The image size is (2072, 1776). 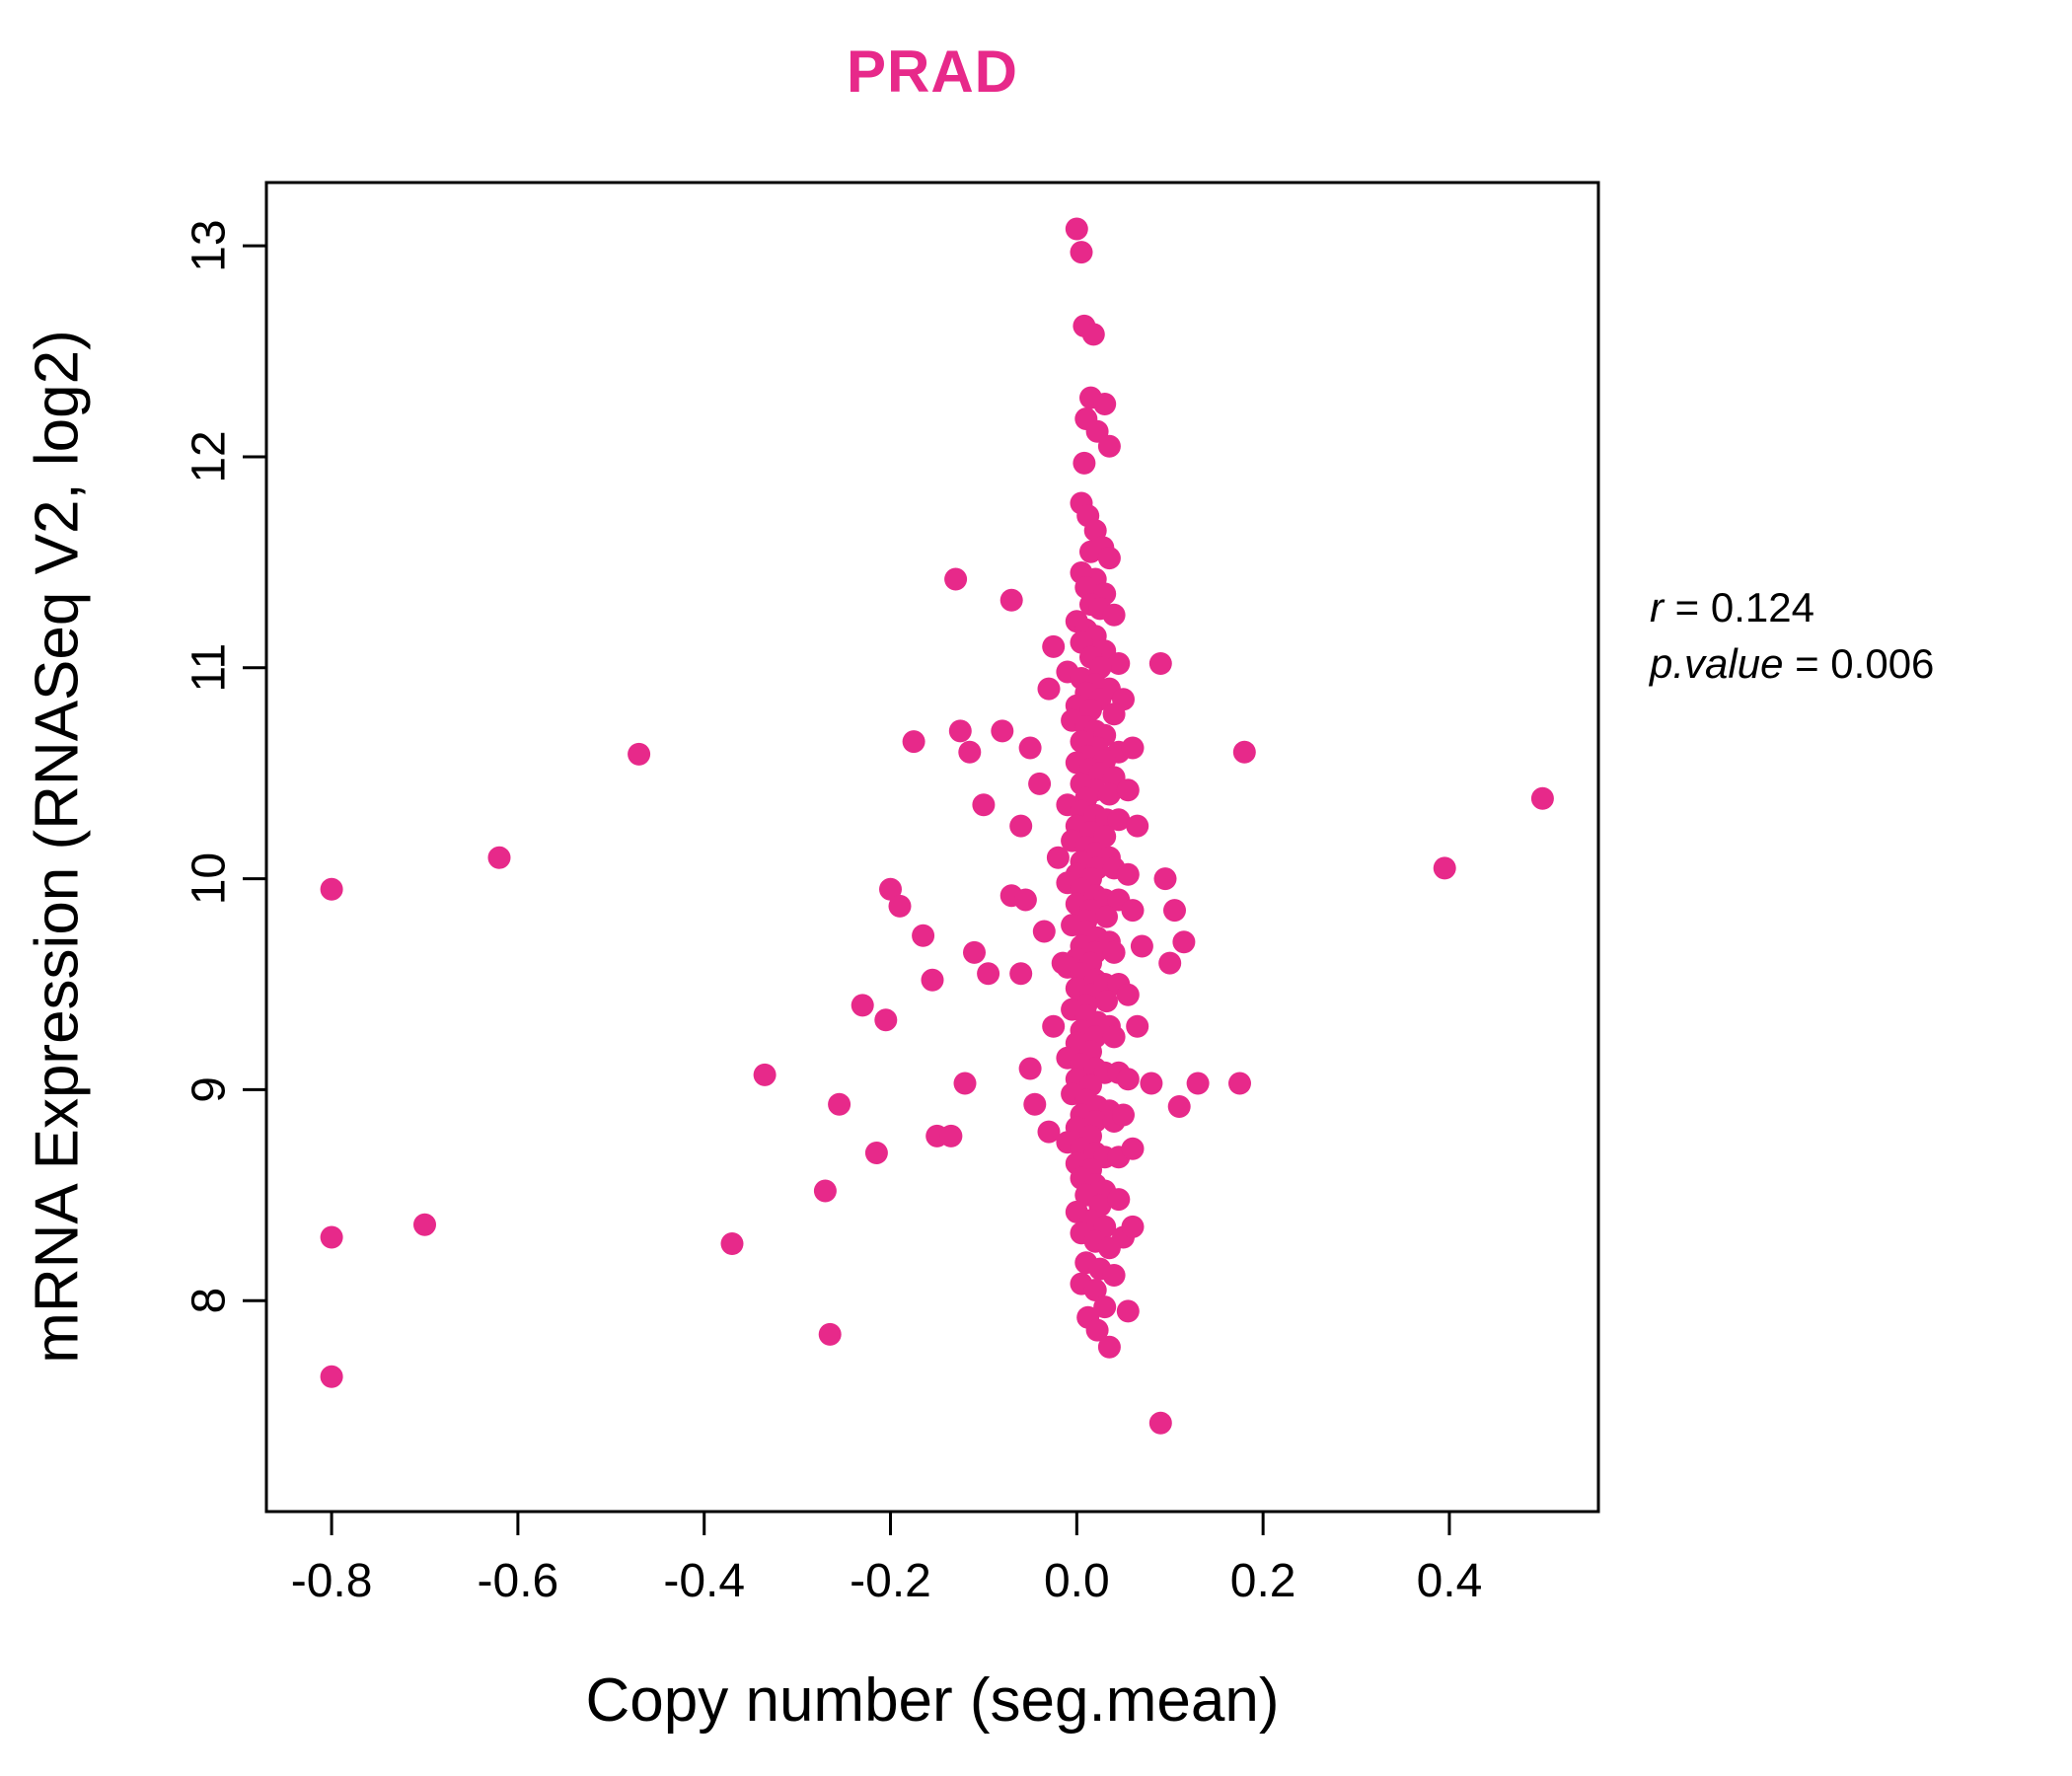 What do you see at coordinates (891, 1581) in the screenshot?
I see `x-tick-label: -0.2` at bounding box center [891, 1581].